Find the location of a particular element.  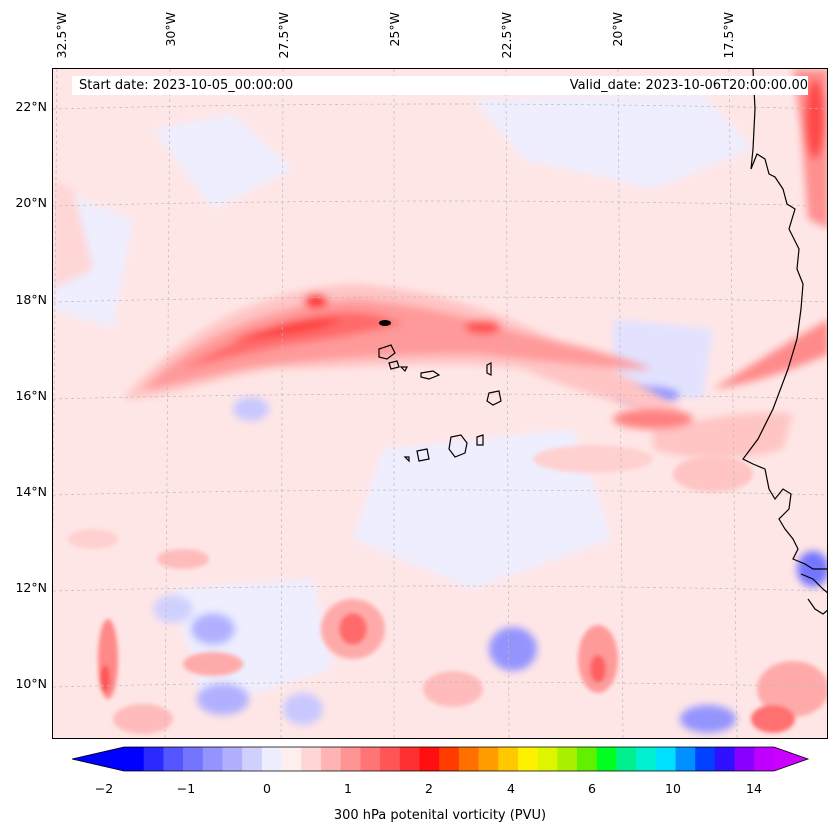

lon-label-17.5w: 17.5°W is located at coordinates (728, 35).